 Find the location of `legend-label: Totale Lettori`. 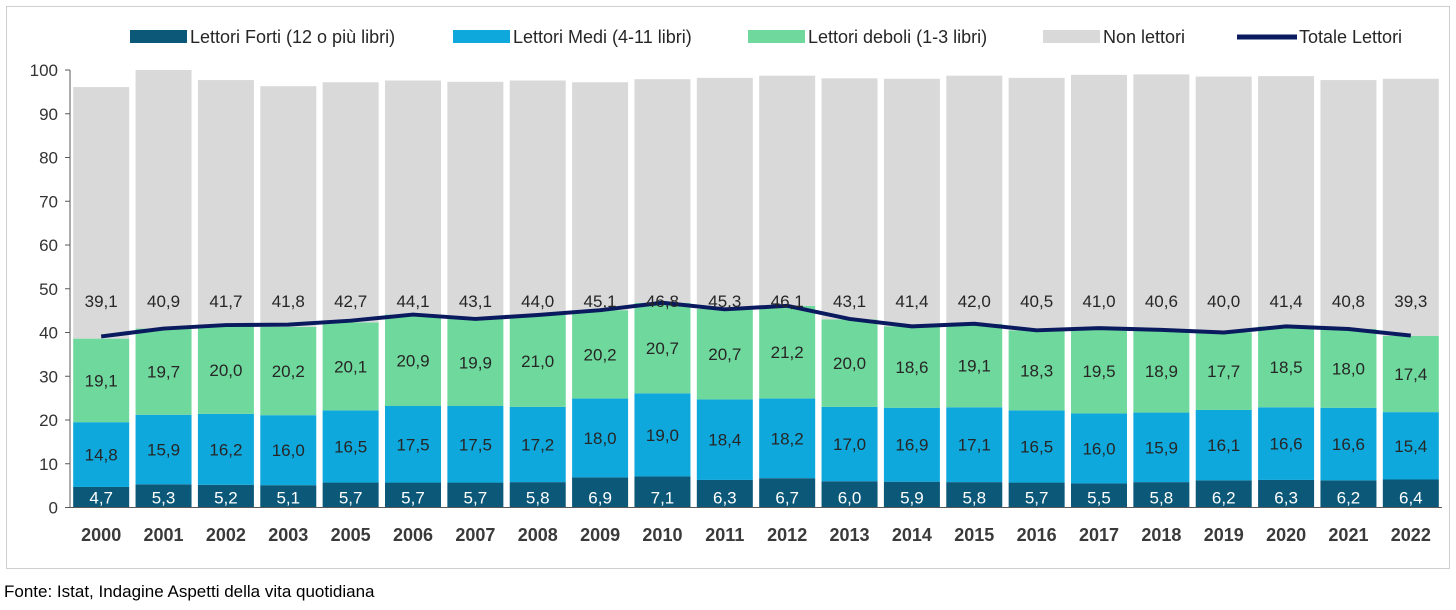

legend-label: Totale Lettori is located at coordinates (1350, 37).